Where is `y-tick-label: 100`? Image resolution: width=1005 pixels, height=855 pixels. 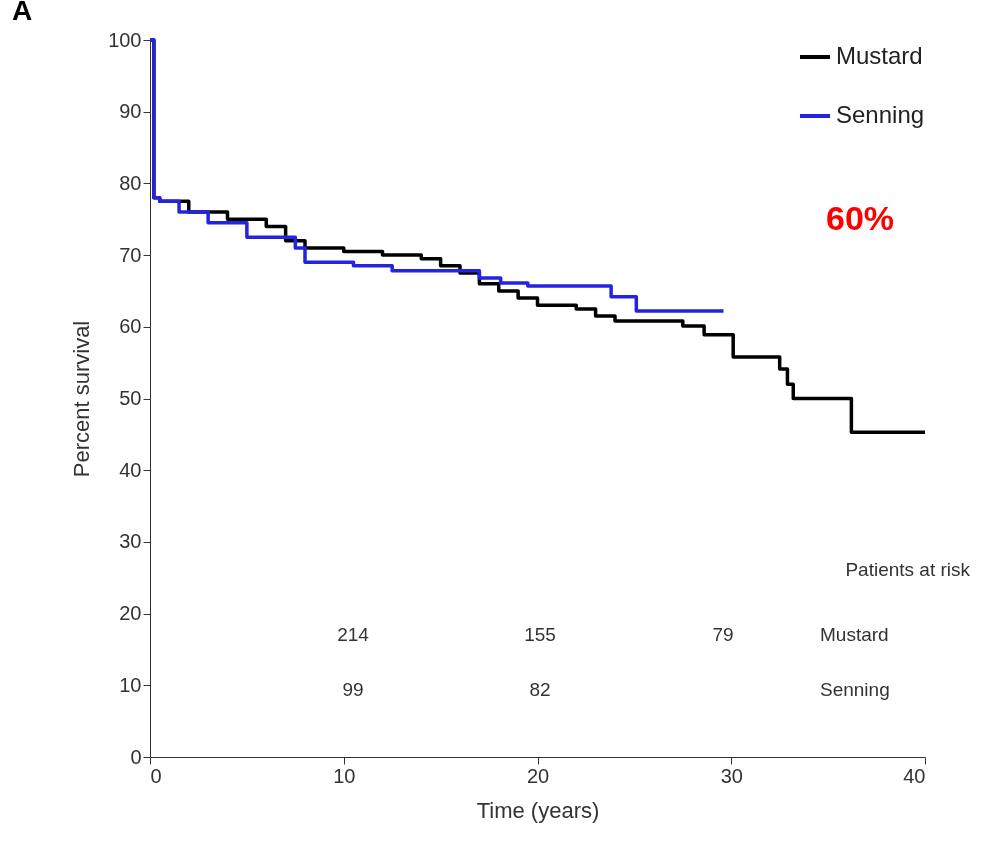
y-tick-label: 100 is located at coordinates (125, 39).